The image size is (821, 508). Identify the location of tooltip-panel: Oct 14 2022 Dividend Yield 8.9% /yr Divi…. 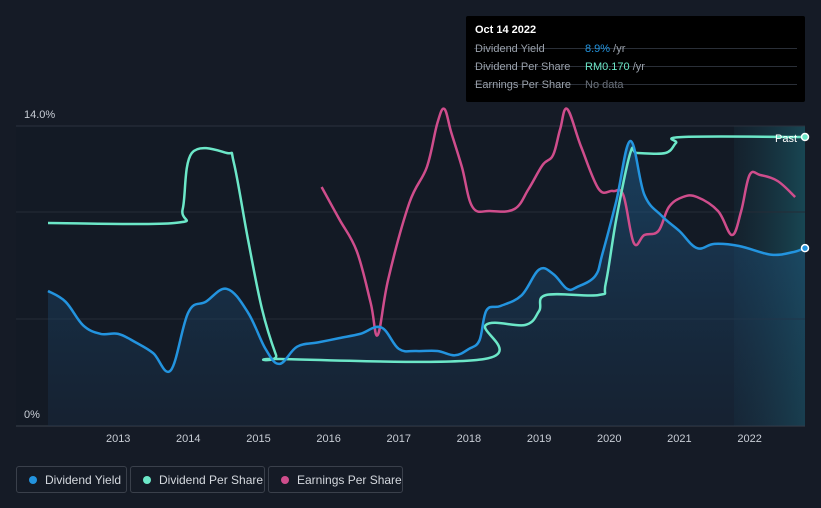
(635, 59).